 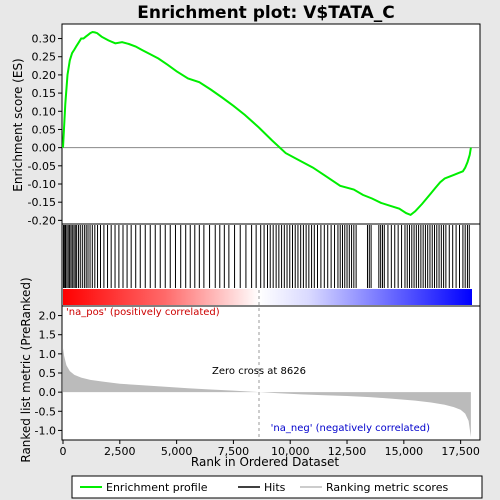 I want to click on legend-box, so click(x=277, y=487).